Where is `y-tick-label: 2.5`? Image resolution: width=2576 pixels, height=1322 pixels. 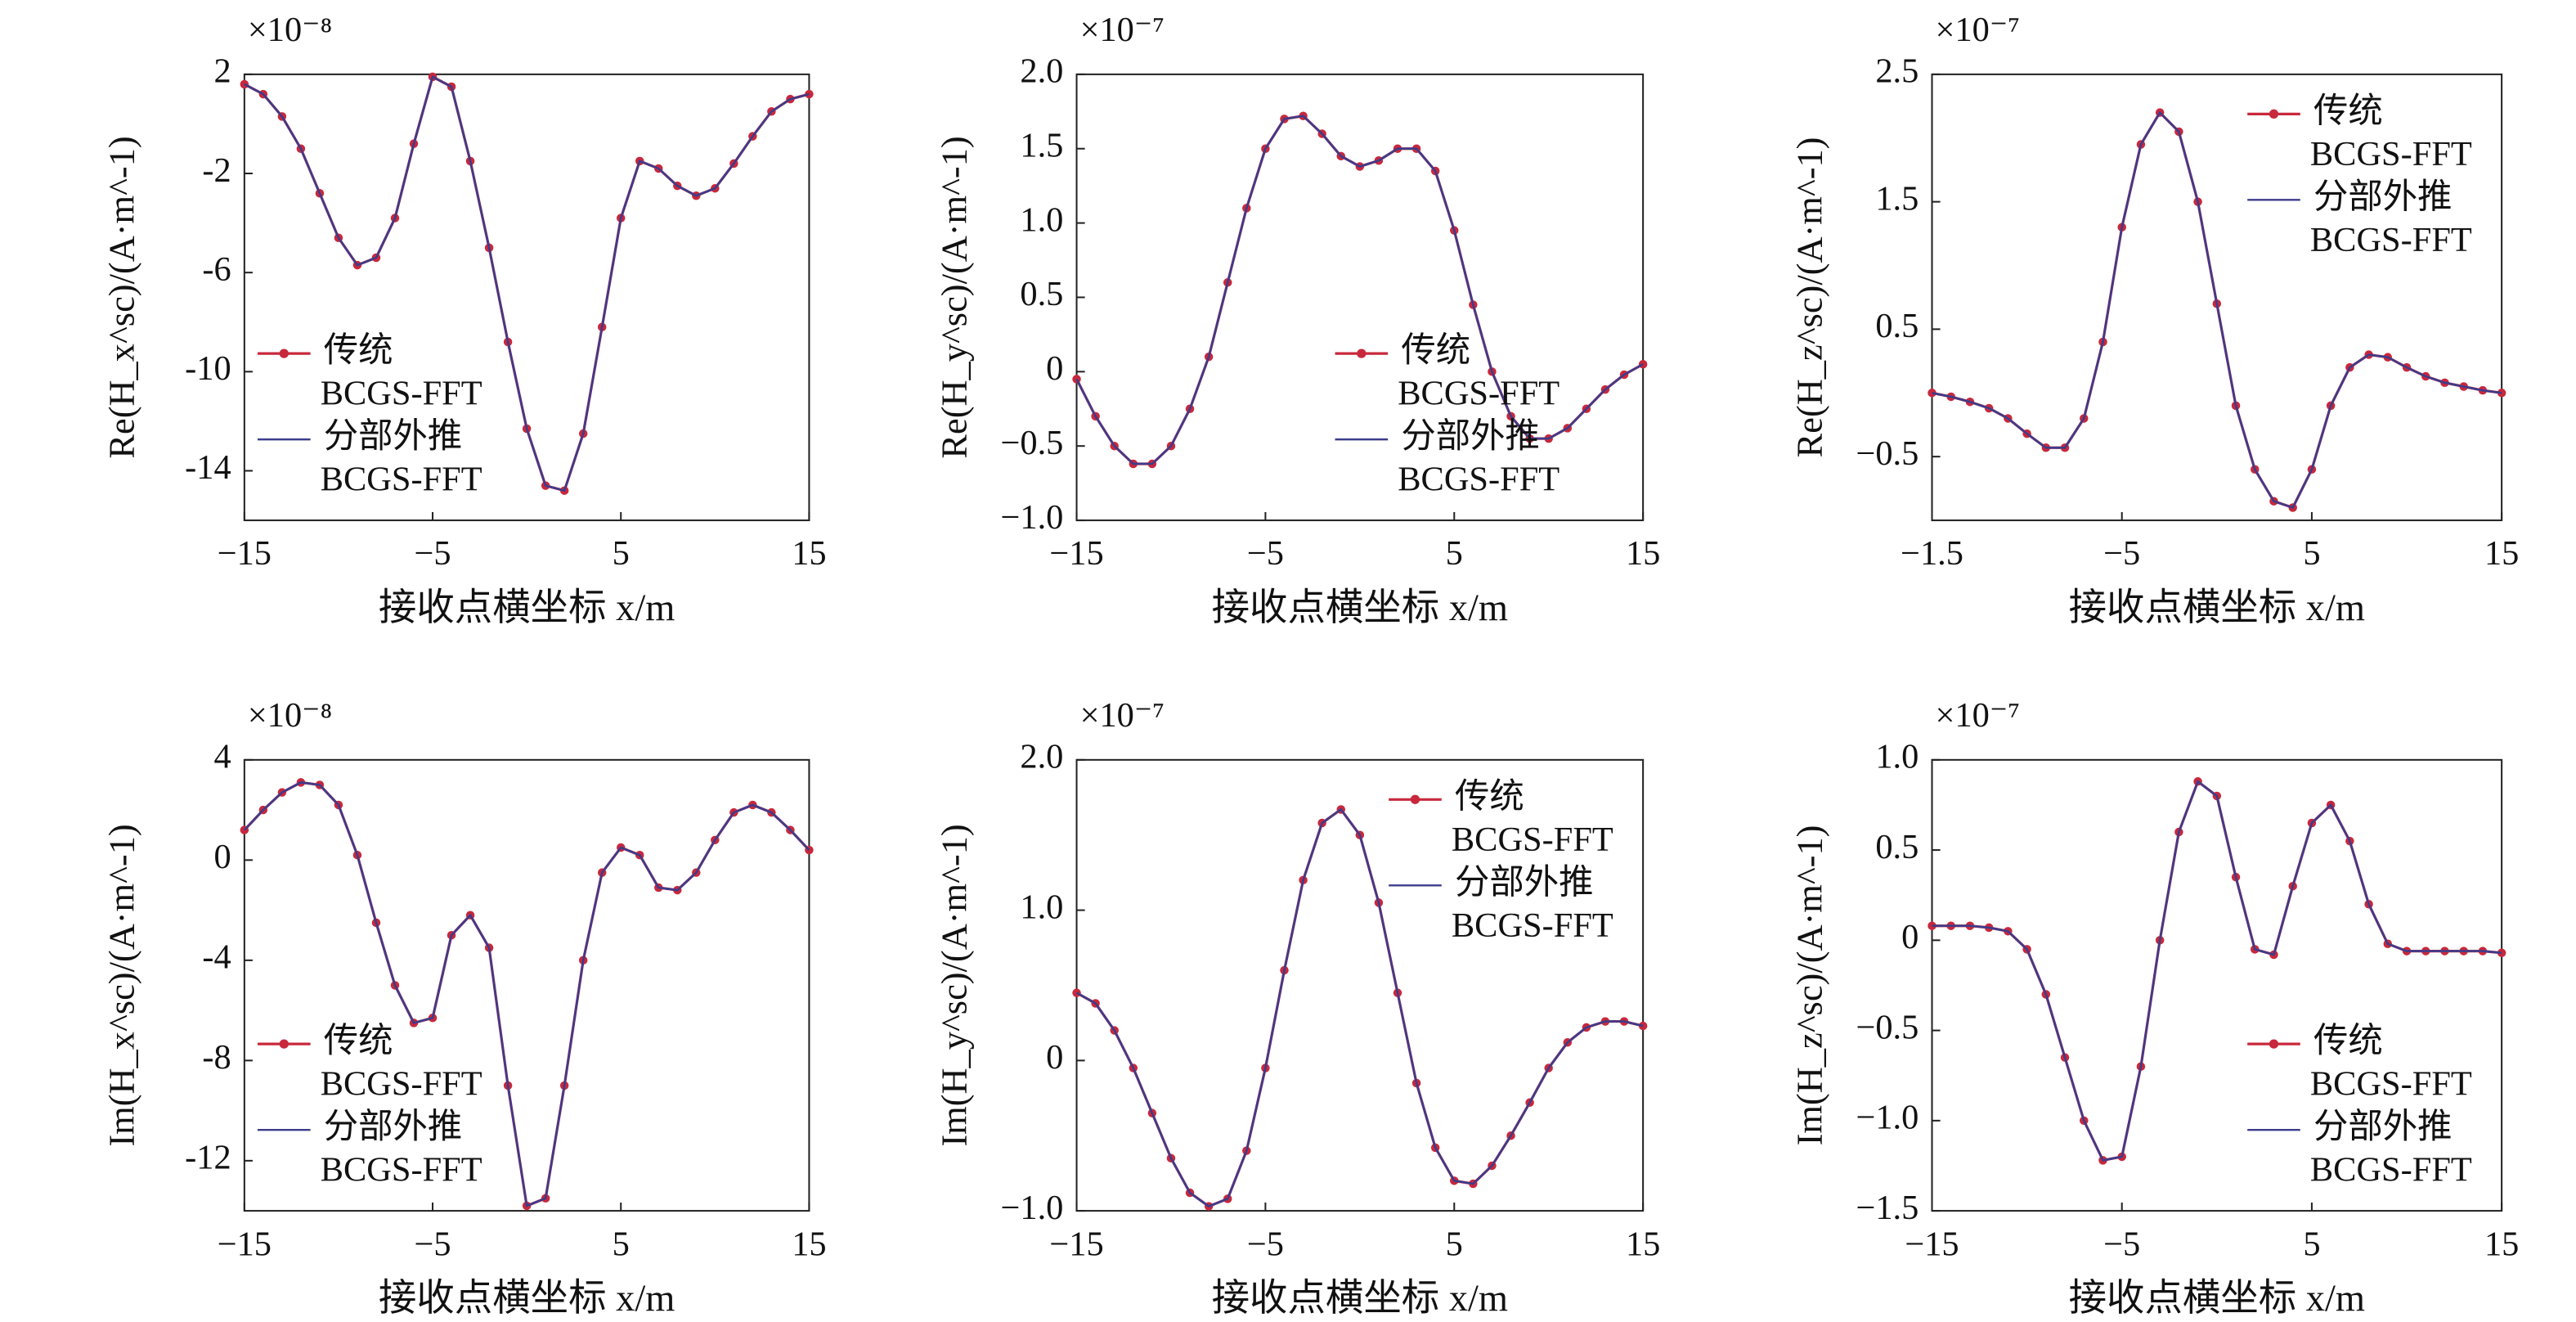
y-tick-label: 2.5 is located at coordinates (1897, 71).